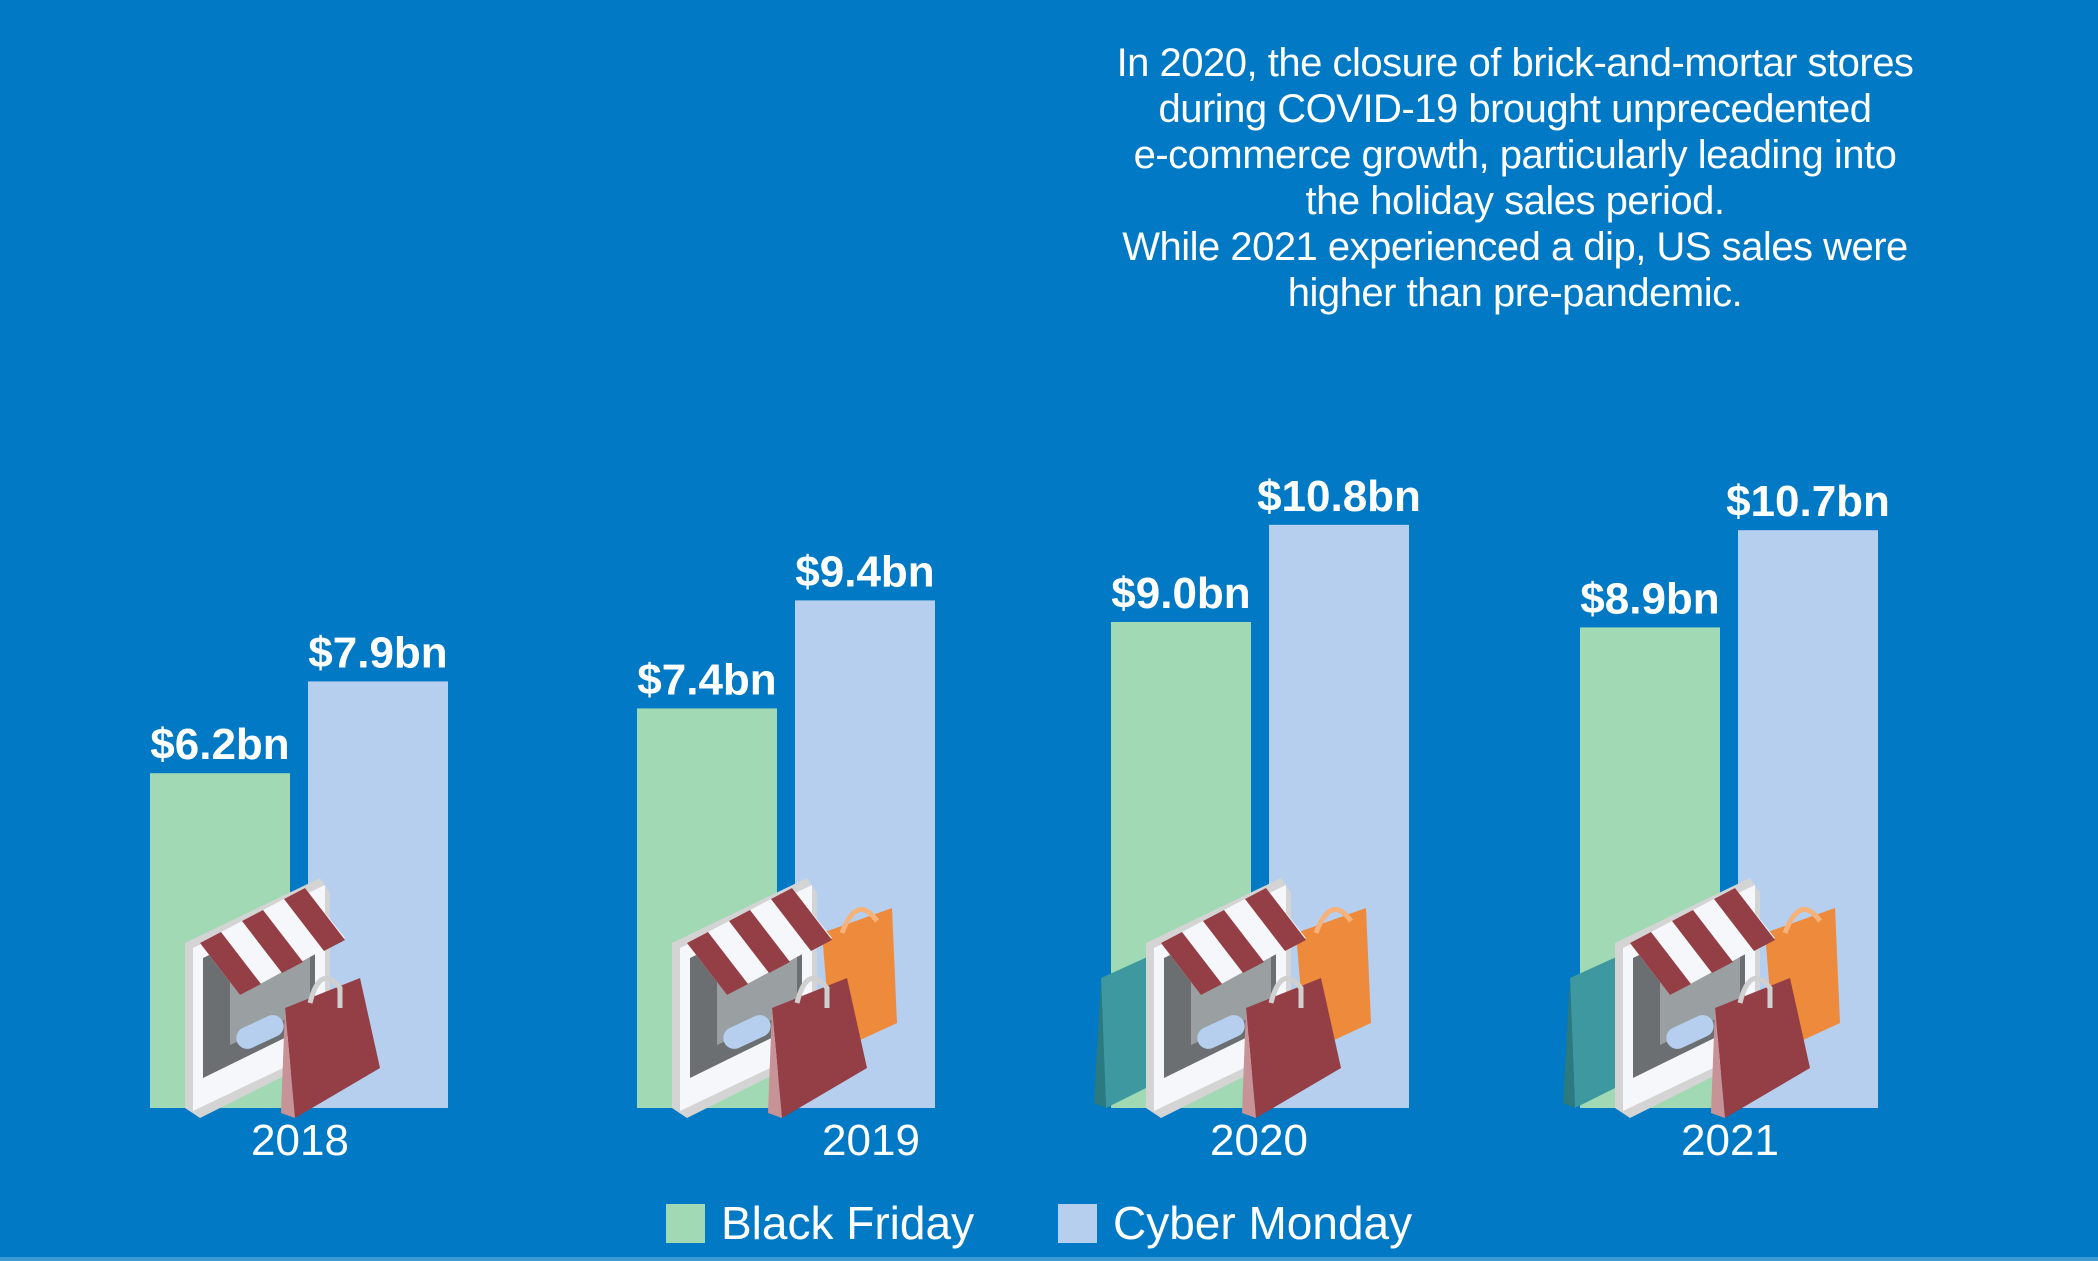 The image size is (2098, 1261). I want to click on legend-swatch-cyber-monday, so click(1077, 1223).